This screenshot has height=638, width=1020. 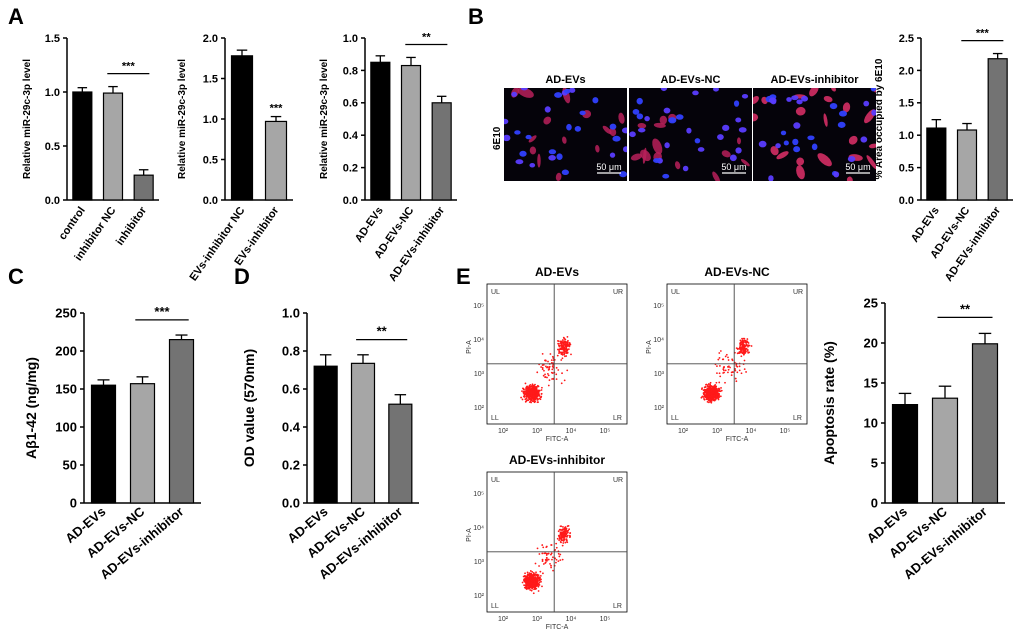 What do you see at coordinates (871, 303) in the screenshot?
I see `y-tick-label: 25` at bounding box center [871, 303].